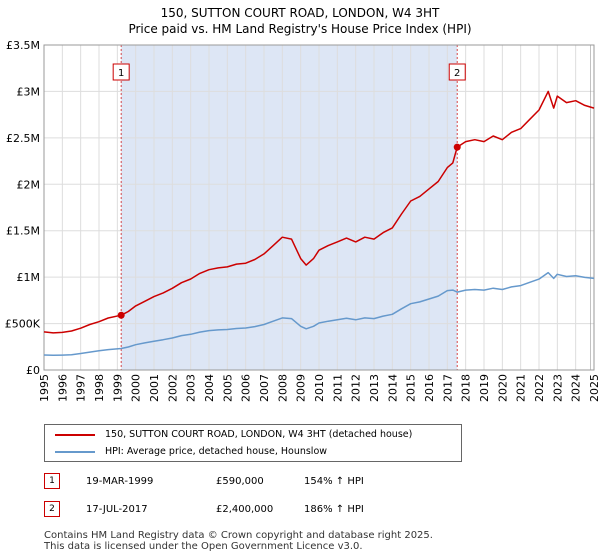 The width and height of the screenshot is (600, 560). Describe the element at coordinates (99, 388) in the screenshot. I see `x-tick-label: 1998` at that location.